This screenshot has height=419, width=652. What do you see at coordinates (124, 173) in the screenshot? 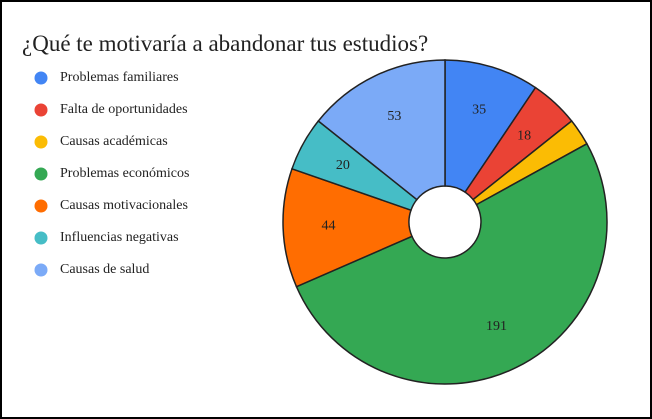
I see `legend-label: Problemas económicos` at bounding box center [124, 173].